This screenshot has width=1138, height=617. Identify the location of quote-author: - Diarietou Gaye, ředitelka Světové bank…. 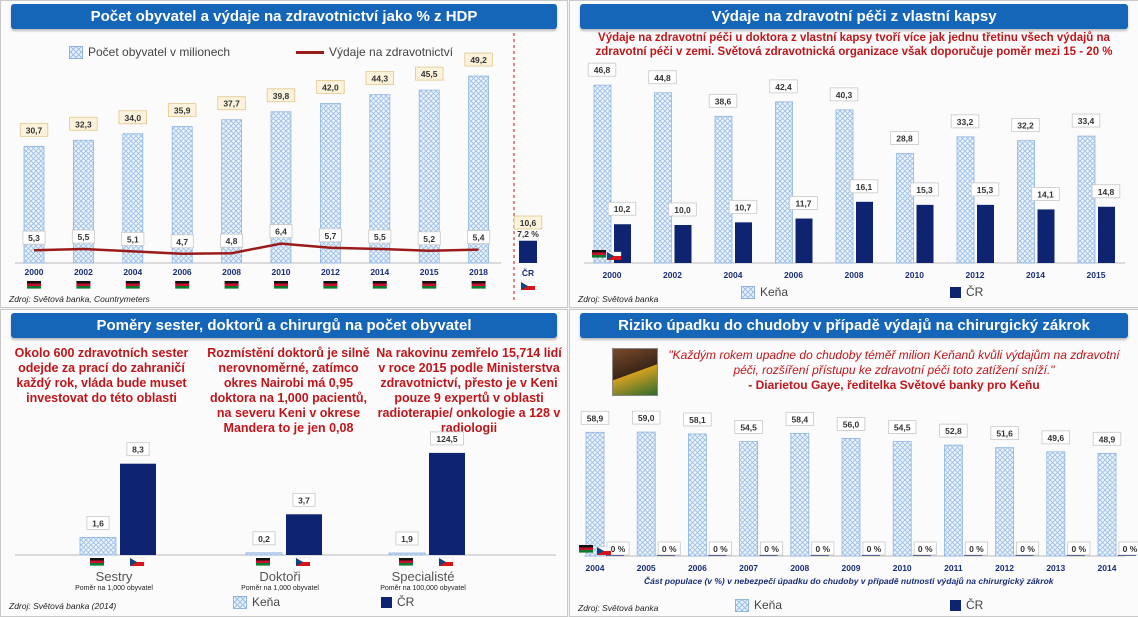
(894, 385).